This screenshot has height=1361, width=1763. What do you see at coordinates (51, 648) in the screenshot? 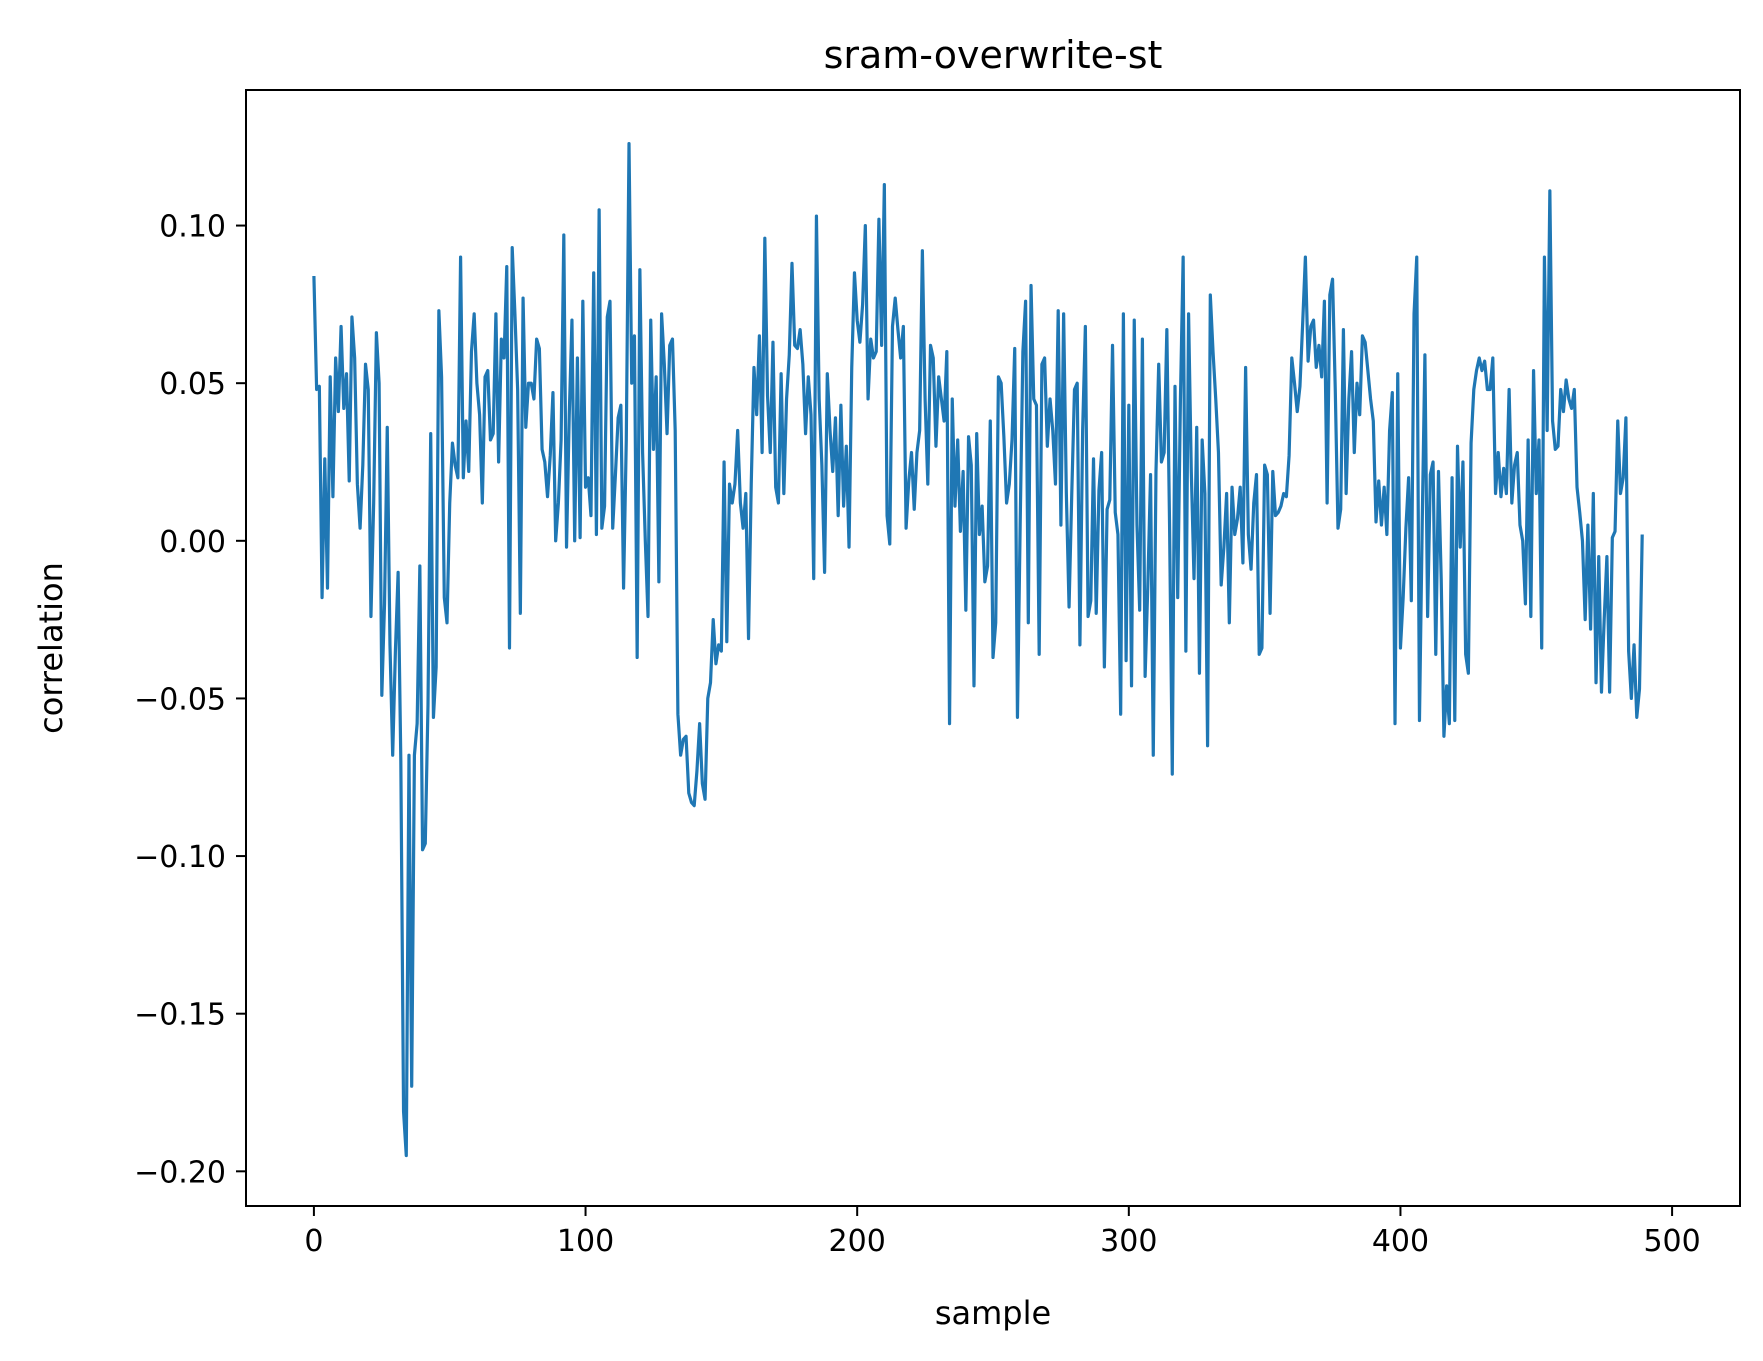
I see `y-axis-label: correlation` at bounding box center [51, 648].